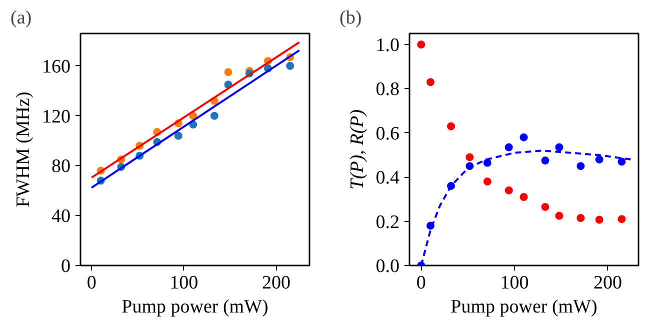 The height and width of the screenshot is (322, 659). I want to click on y-tick-label: 80, so click(61, 167).